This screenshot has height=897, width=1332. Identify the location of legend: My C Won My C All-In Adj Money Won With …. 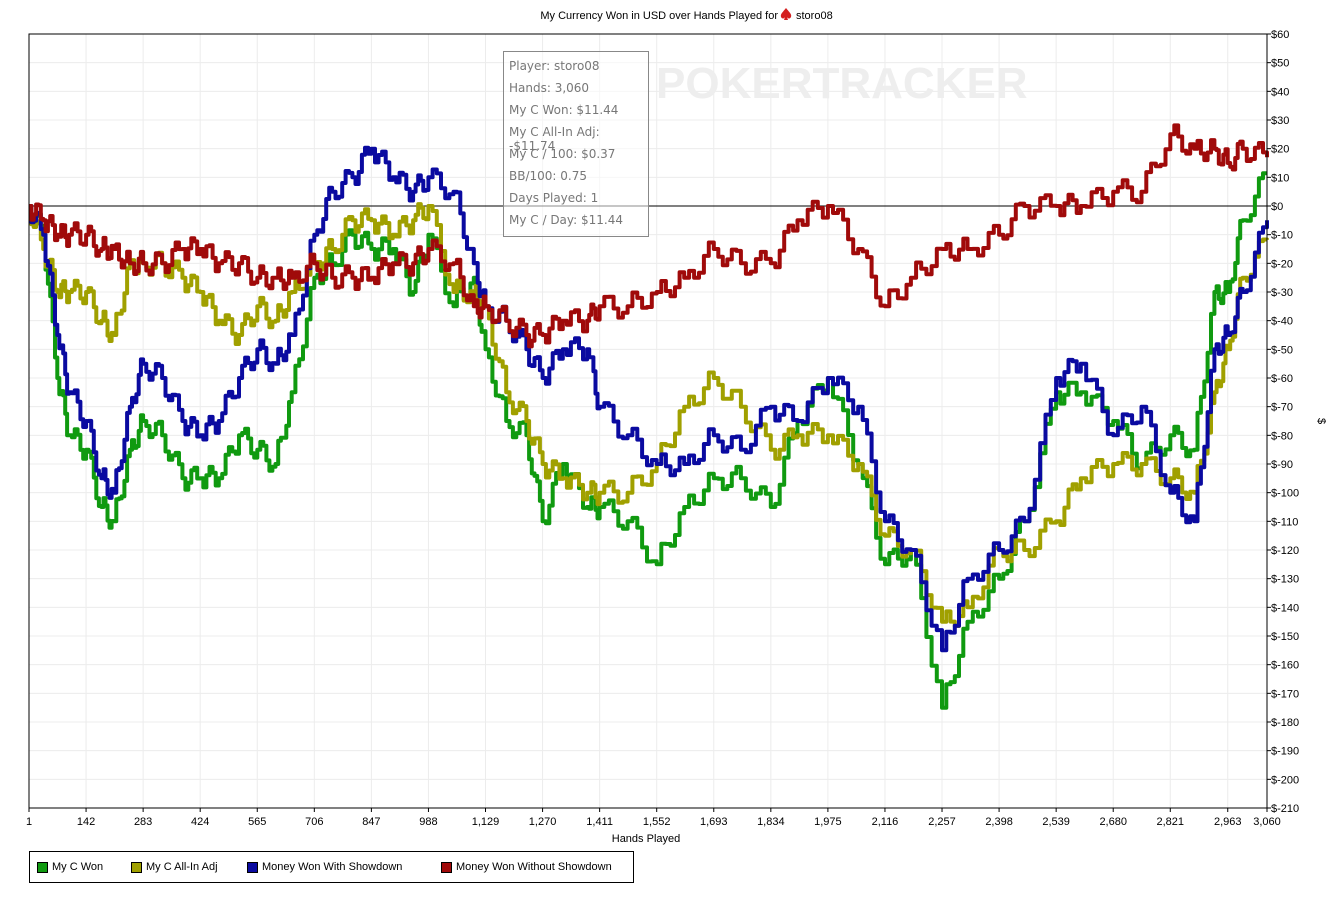
(331, 867).